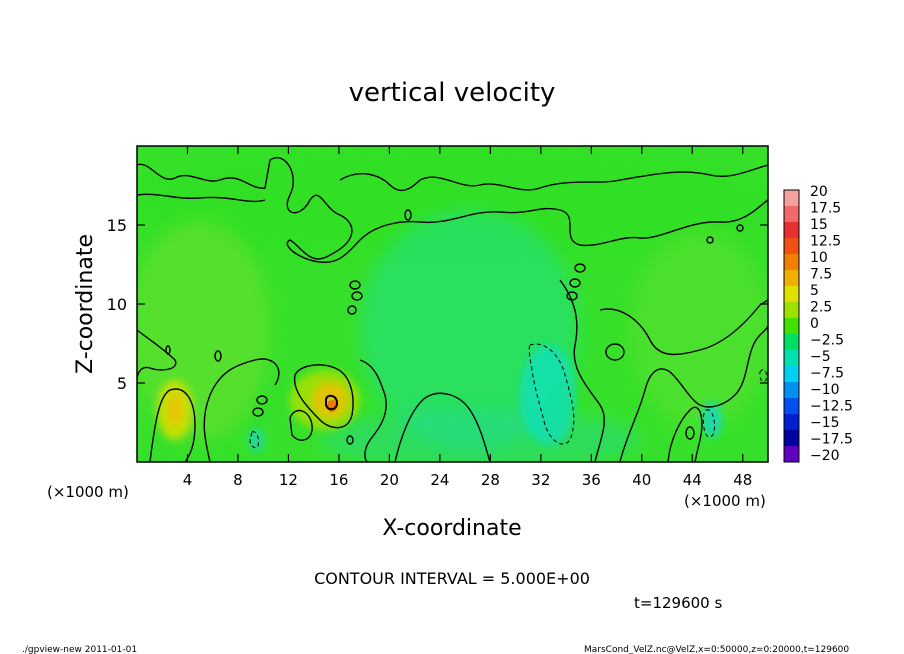 The height and width of the screenshot is (654, 904). Describe the element at coordinates (827, 340) in the screenshot. I see `colorbar-label: −2.5` at that location.